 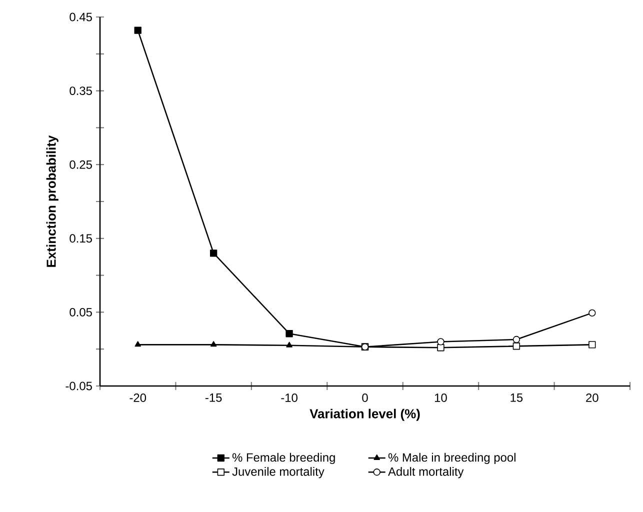 What do you see at coordinates (81, 164) in the screenshot?
I see `y-tick-label: 0.25` at bounding box center [81, 164].